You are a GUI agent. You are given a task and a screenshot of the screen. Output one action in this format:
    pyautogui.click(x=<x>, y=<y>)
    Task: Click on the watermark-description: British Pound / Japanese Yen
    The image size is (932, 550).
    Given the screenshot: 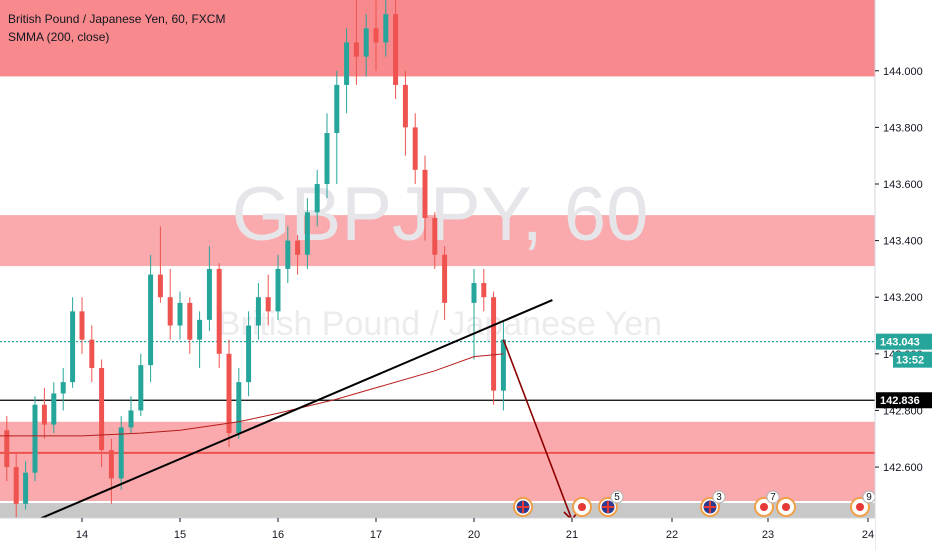 What is the action you would take?
    pyautogui.click(x=440, y=324)
    